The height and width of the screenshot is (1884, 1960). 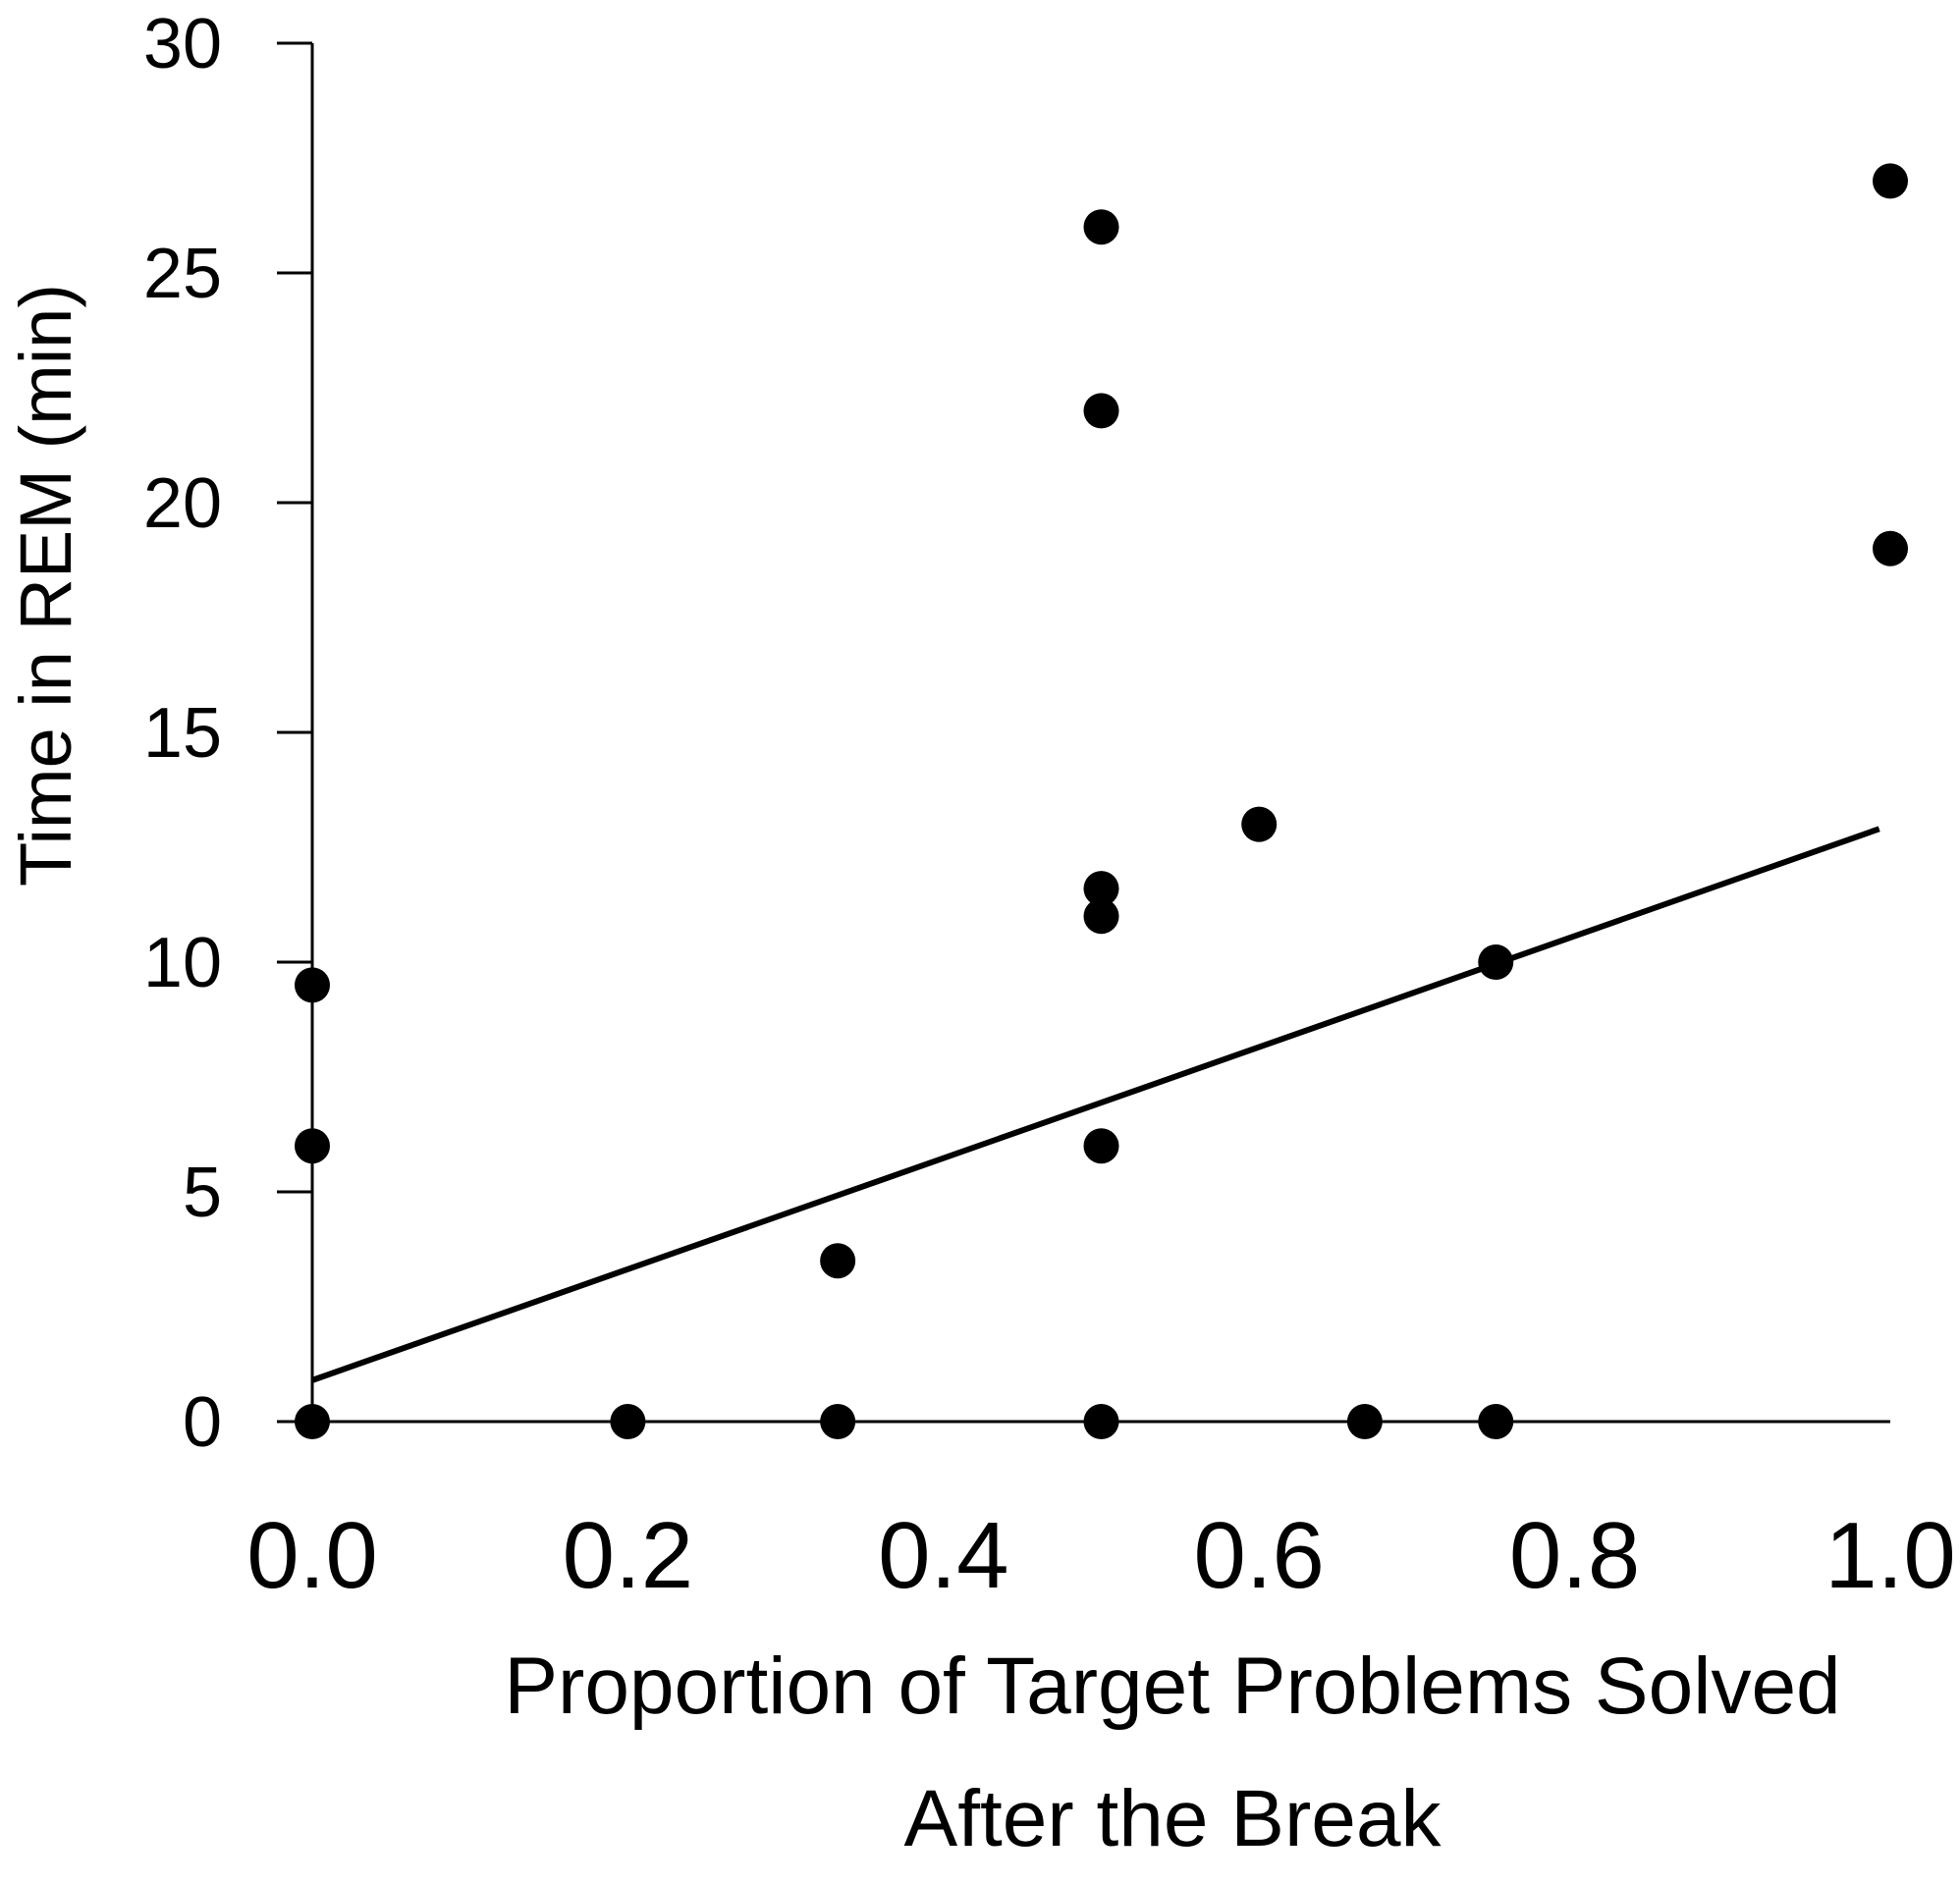 I want to click on x-tick-label: 0.4, so click(x=943, y=1555).